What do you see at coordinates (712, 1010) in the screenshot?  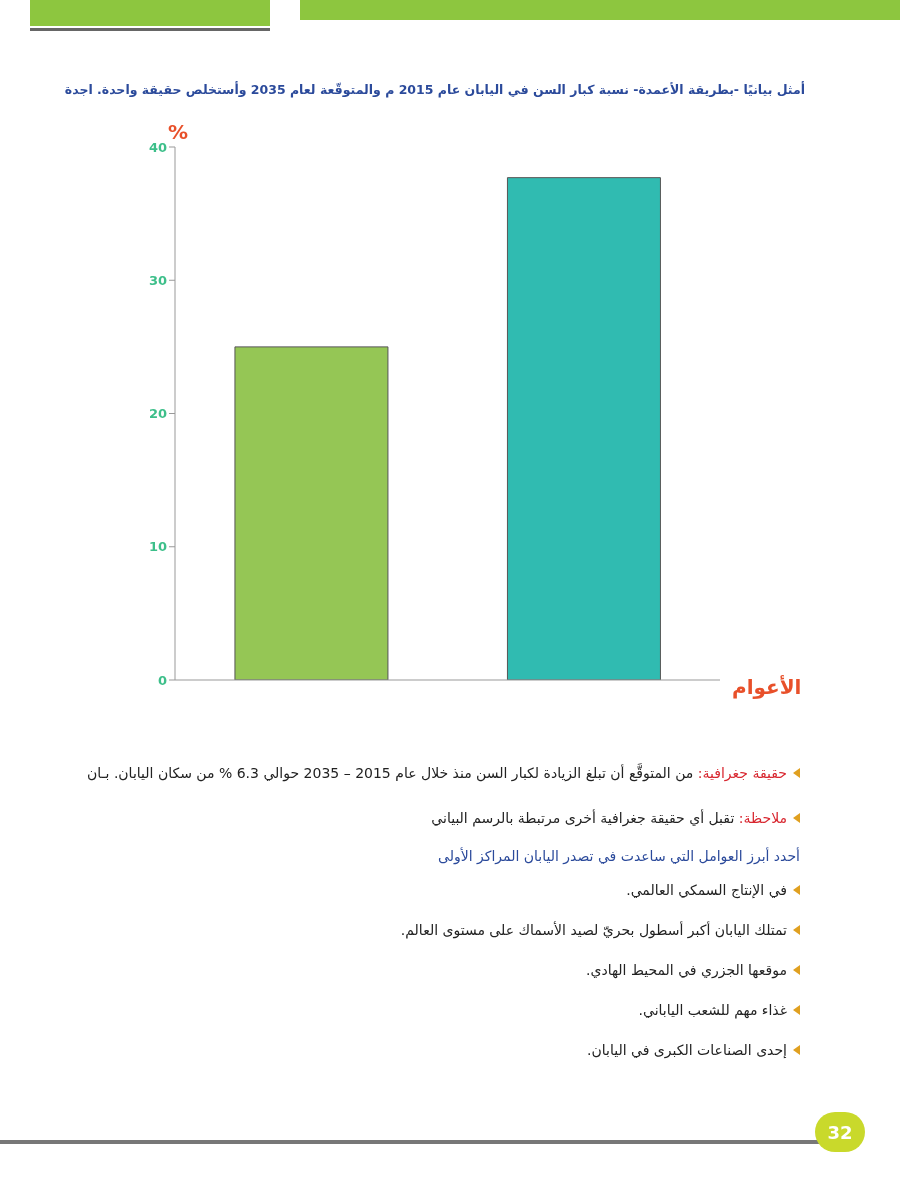 I see `text: غذاء مهم للشعب الياباني.` at bounding box center [712, 1010].